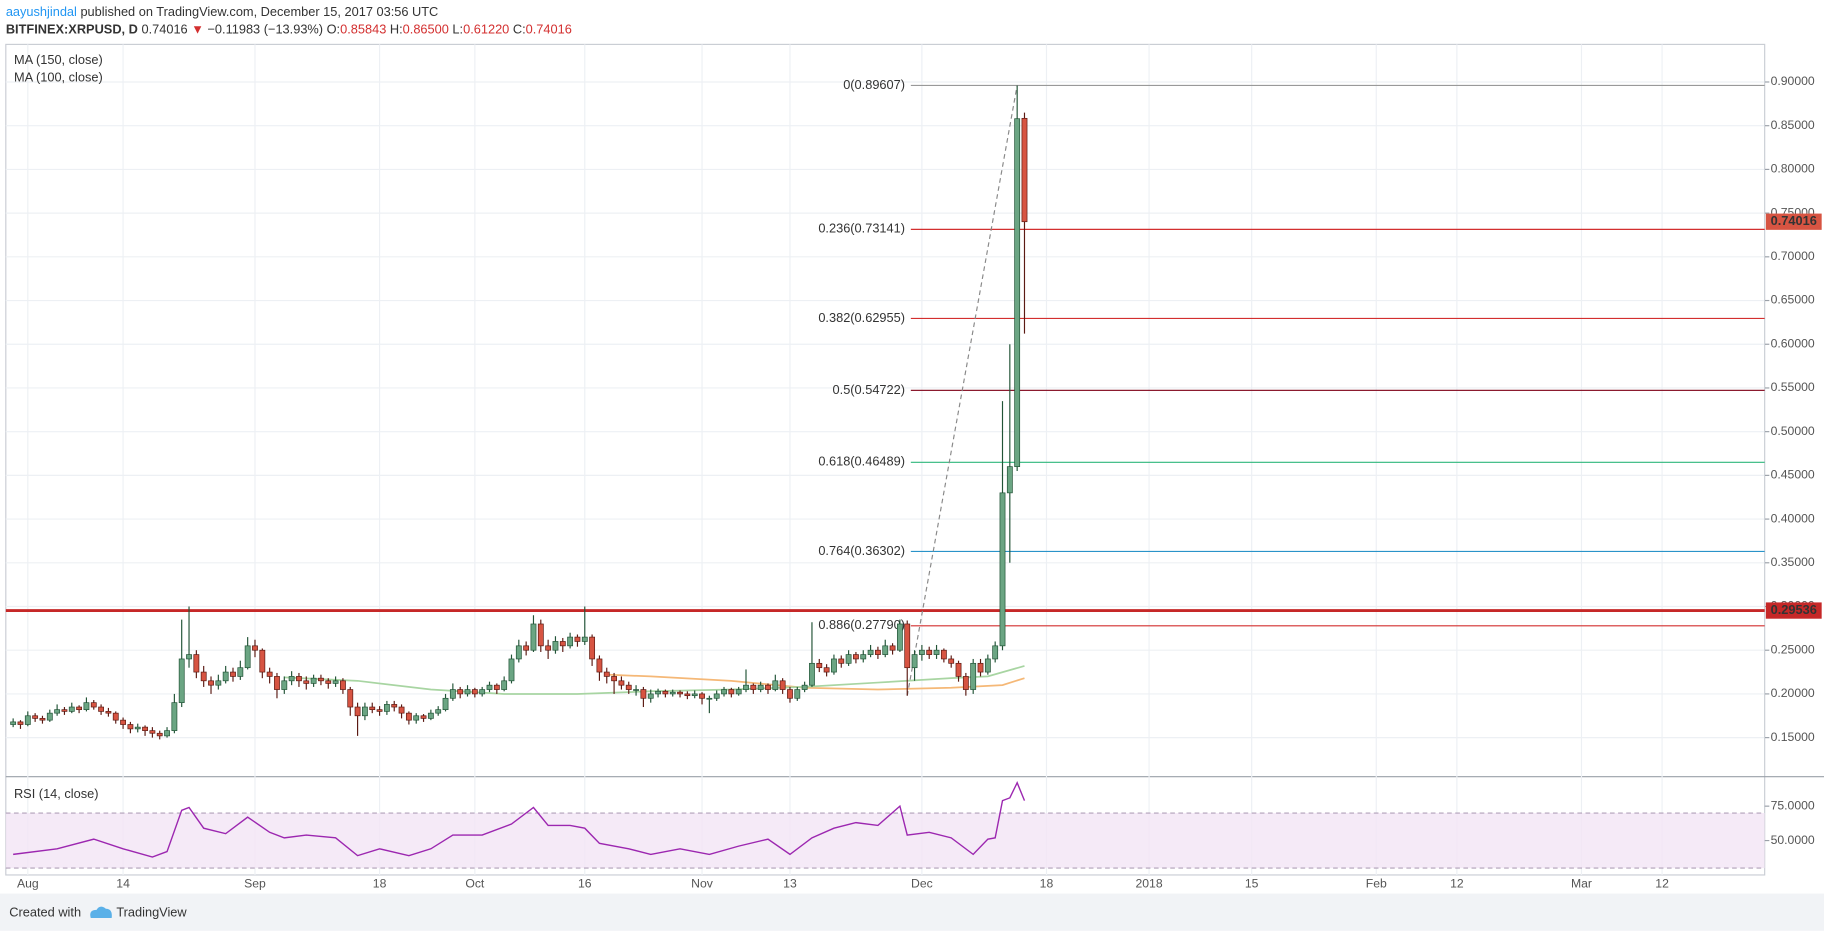 This screenshot has height=931, width=1824. Describe the element at coordinates (1793, 518) in the screenshot. I see `y-tick-label: 0.40000` at that location.